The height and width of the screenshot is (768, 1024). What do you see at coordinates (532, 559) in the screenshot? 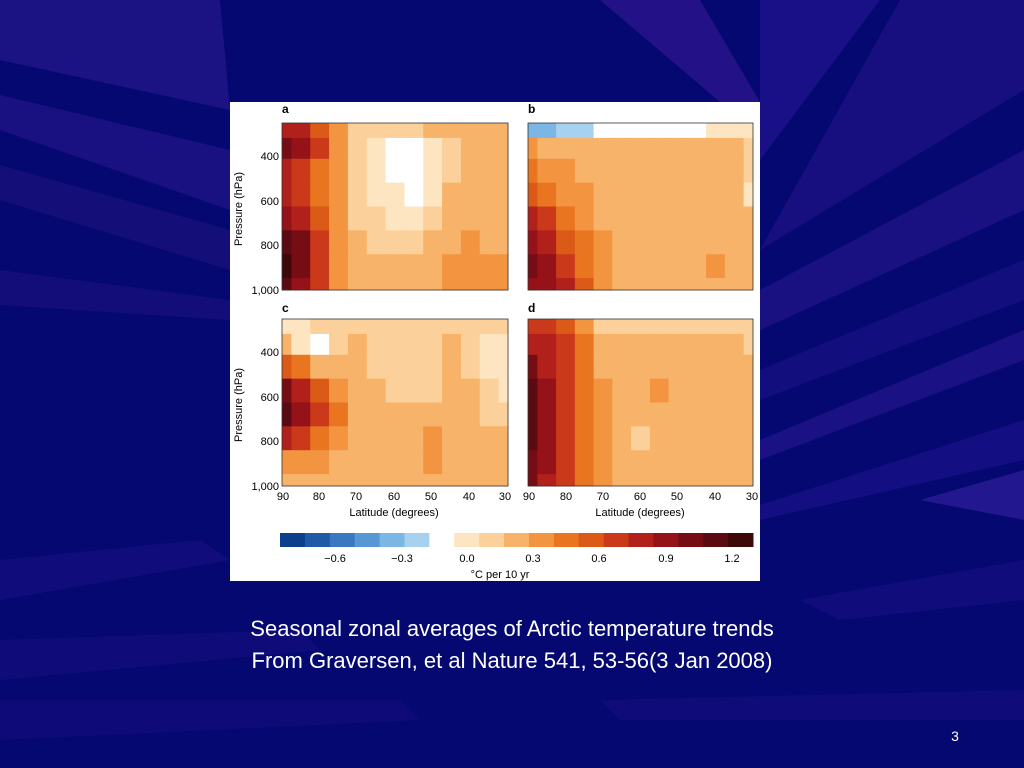
I see `colorbar-tick-03: 0.3` at bounding box center [532, 559].